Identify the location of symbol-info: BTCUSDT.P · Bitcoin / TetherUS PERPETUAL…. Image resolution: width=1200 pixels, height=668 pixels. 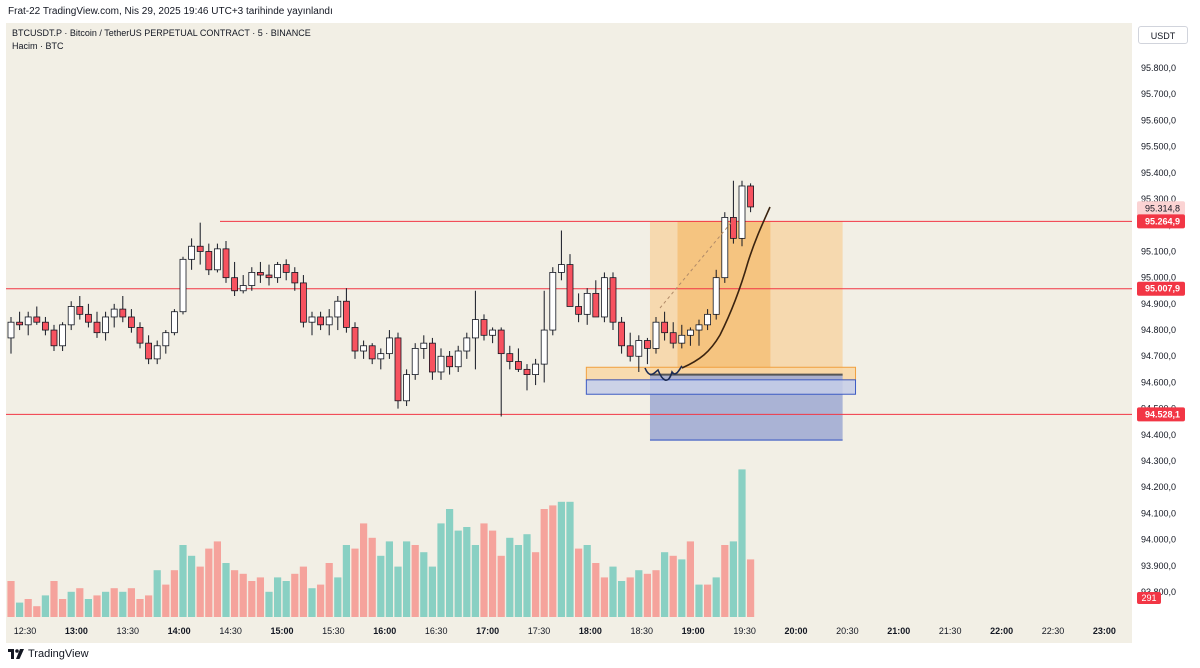
(161, 33).